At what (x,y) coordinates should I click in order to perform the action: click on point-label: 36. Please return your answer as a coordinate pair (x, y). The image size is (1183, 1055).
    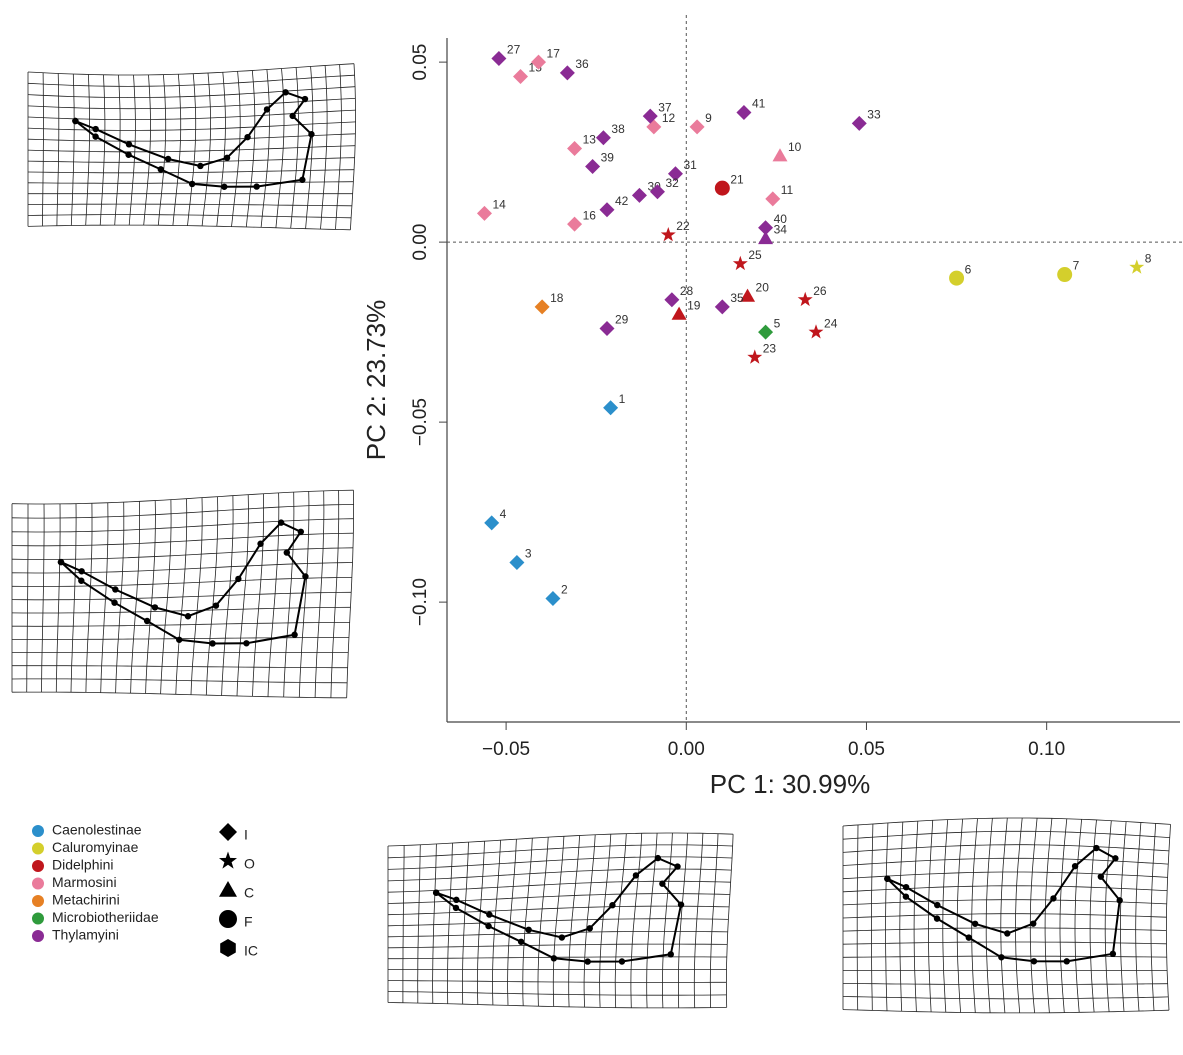
    Looking at the image, I should click on (582, 64).